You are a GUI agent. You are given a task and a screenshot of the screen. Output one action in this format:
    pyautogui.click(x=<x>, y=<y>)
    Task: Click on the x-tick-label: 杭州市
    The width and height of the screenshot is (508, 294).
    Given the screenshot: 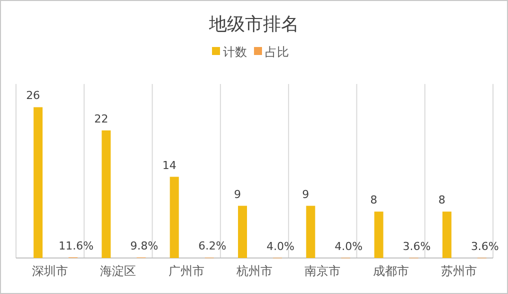 What is the action you would take?
    pyautogui.click(x=254, y=271)
    